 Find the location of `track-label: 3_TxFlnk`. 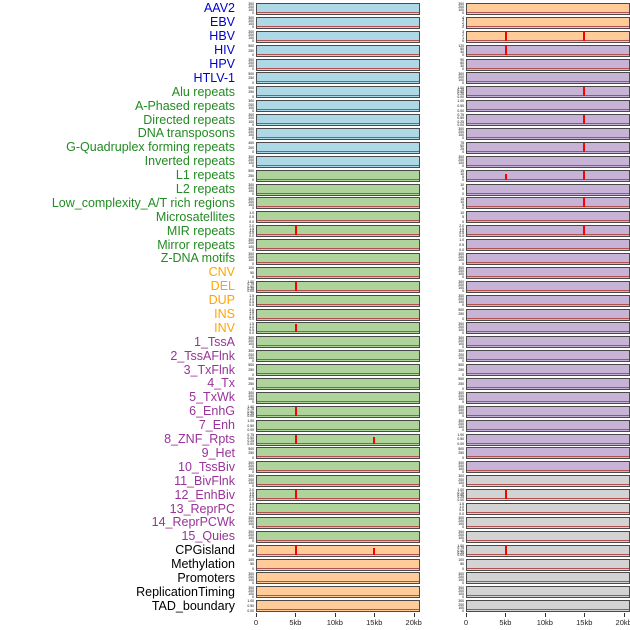

track-label: 3_TxFlnk is located at coordinates (209, 370).